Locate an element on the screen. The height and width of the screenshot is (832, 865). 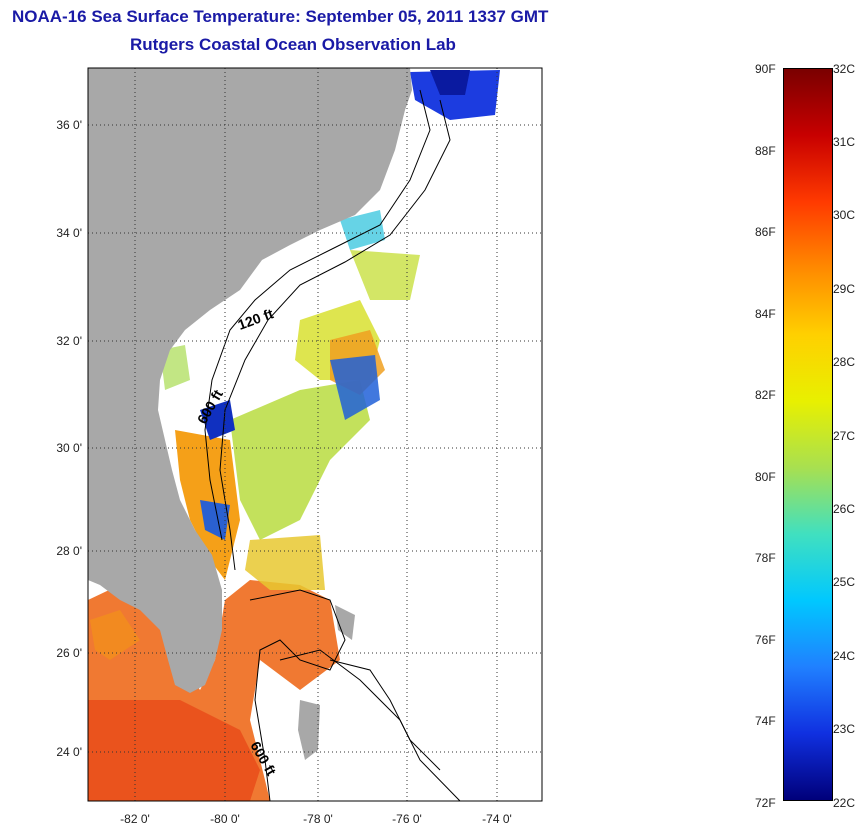
colorbar-c-label: 28C is located at coordinates (844, 362).